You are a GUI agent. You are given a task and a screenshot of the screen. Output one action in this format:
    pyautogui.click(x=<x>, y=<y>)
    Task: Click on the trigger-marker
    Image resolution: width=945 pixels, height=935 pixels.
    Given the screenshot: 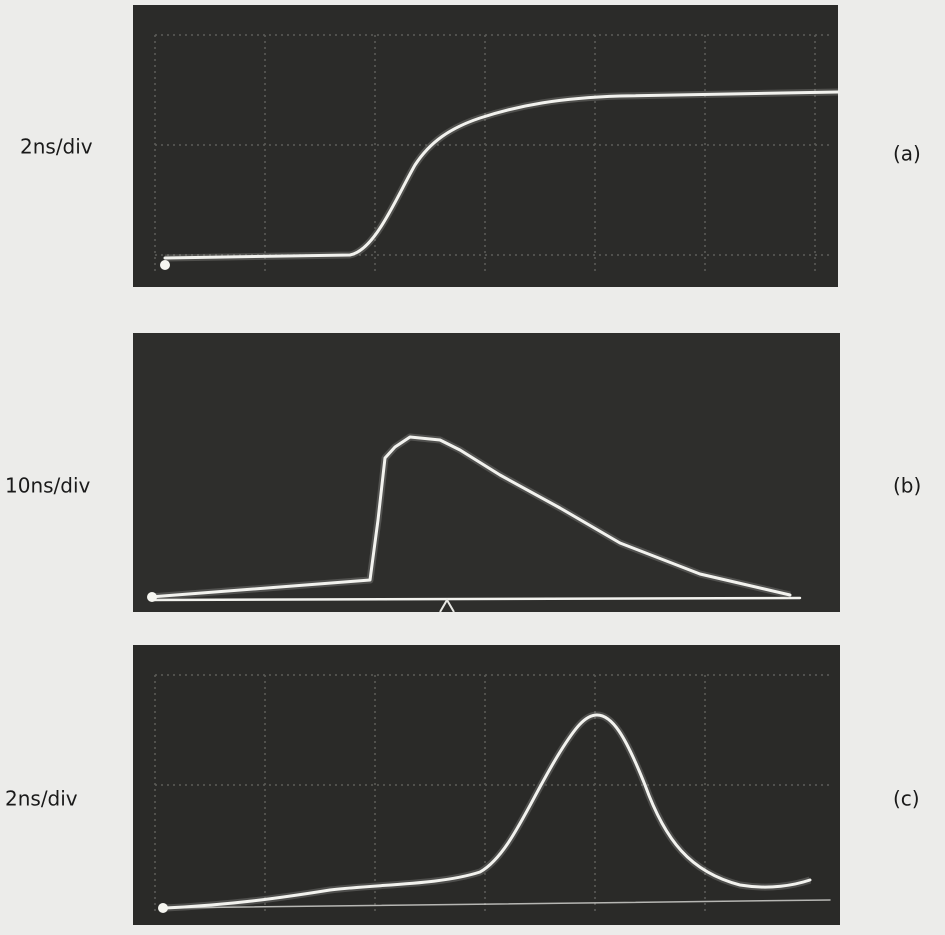 What is the action you would take?
    pyautogui.click(x=447, y=605)
    